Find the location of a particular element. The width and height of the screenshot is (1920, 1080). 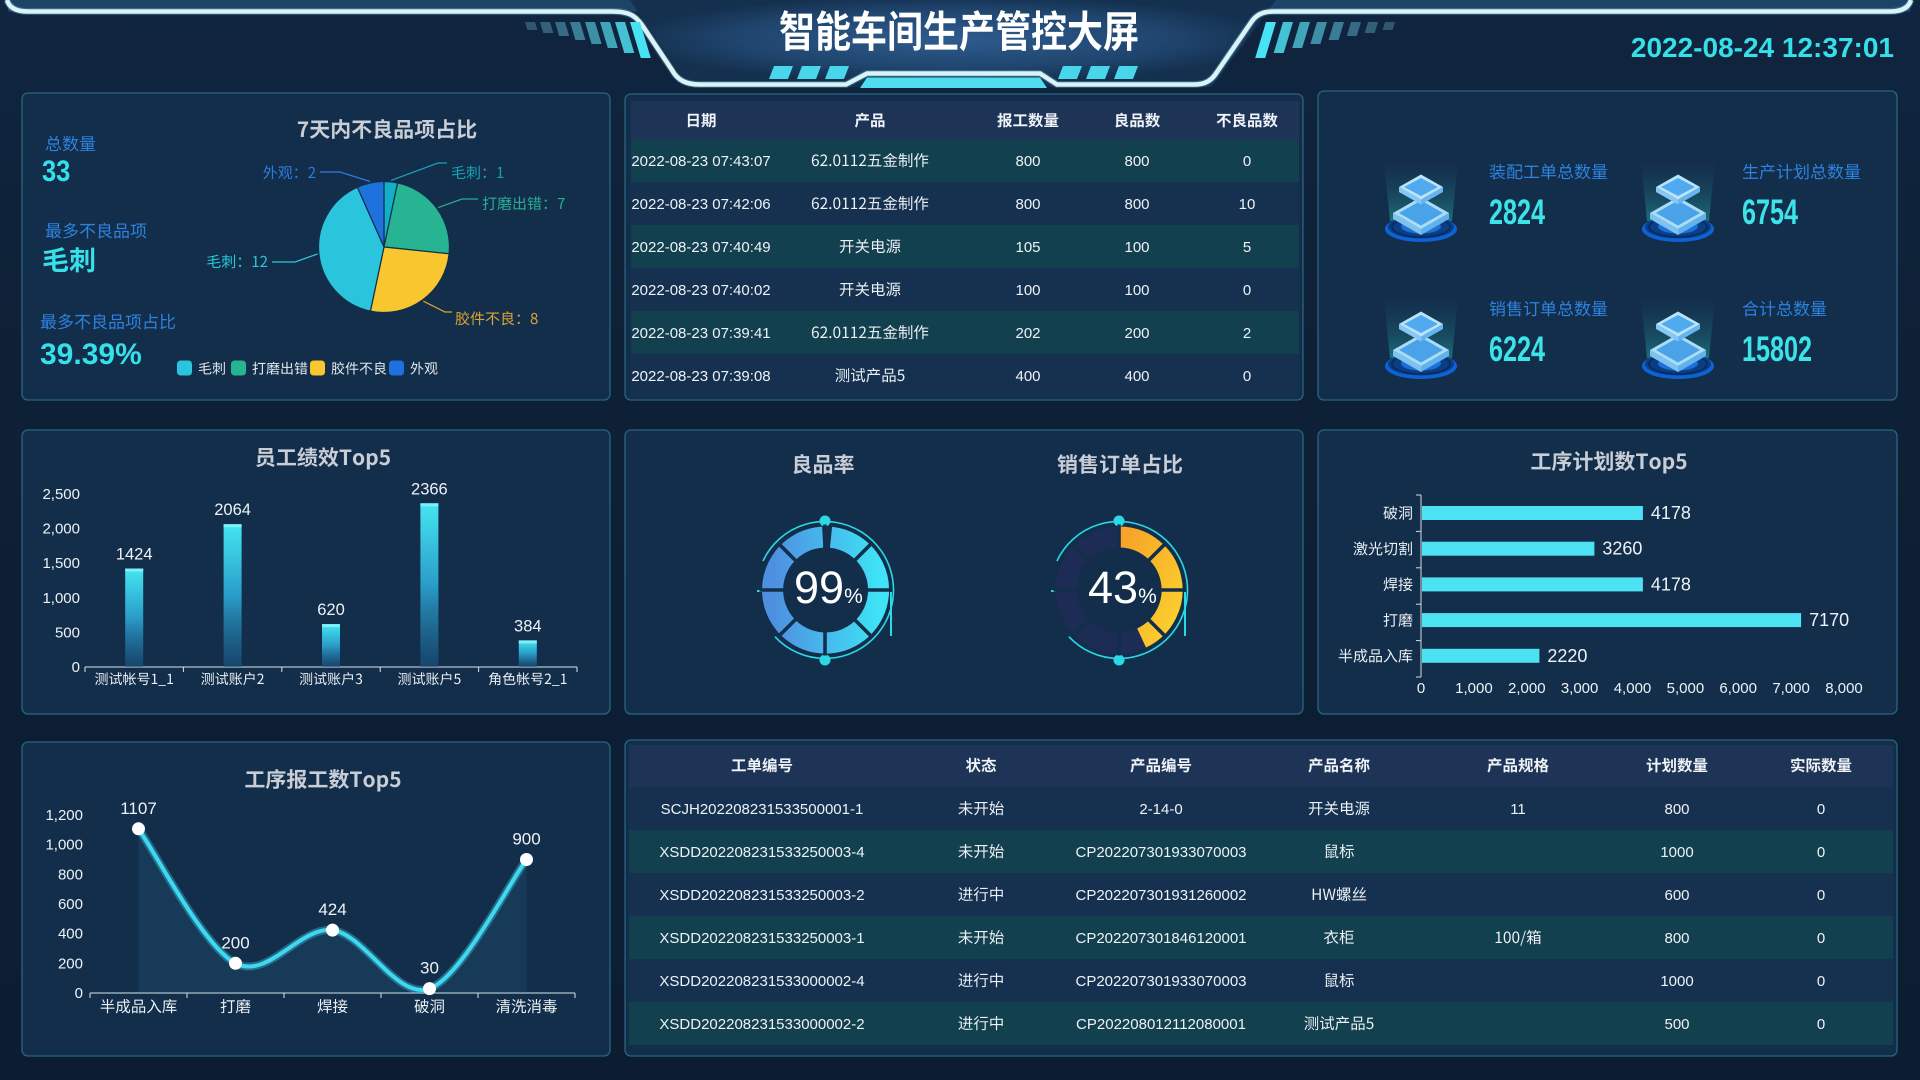

svg-text: 7,000 is located at coordinates (1791, 688).